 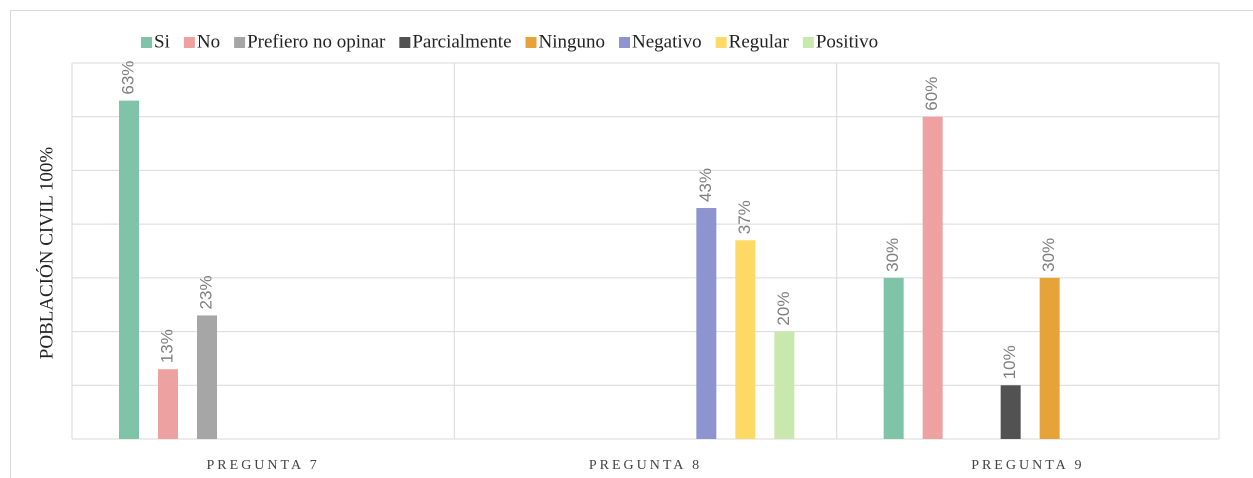 What do you see at coordinates (1009, 362) in the screenshot?
I see `data-label: 10%` at bounding box center [1009, 362].